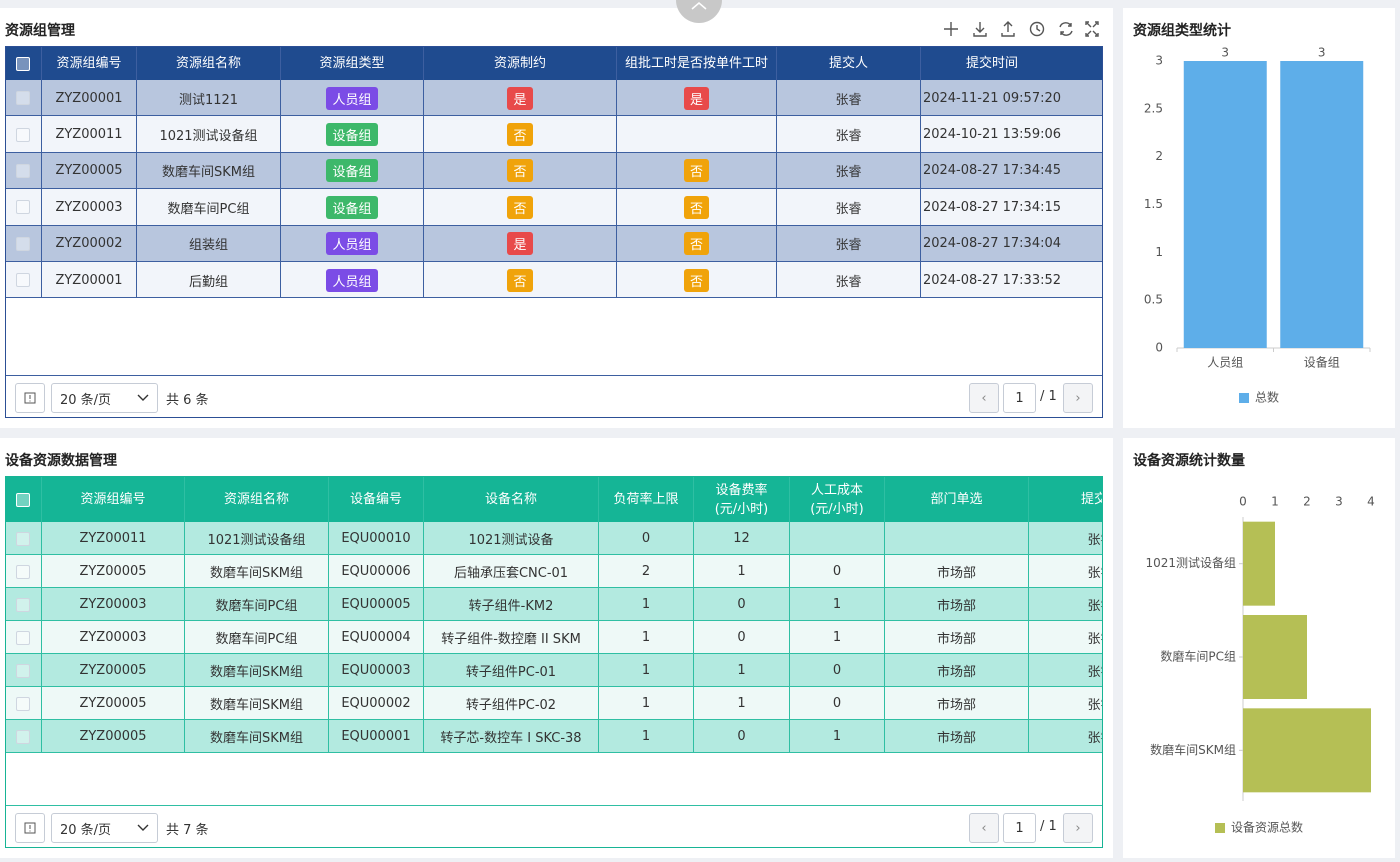  What do you see at coordinates (696, 98) in the screenshot?
I see `tag: 是` at bounding box center [696, 98].